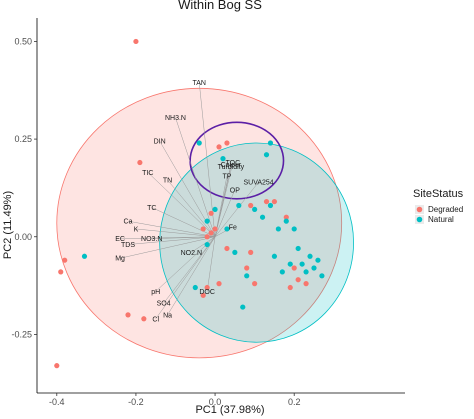 The width and height of the screenshot is (474, 419). I want to click on loading-label-op: OP, so click(235, 190).